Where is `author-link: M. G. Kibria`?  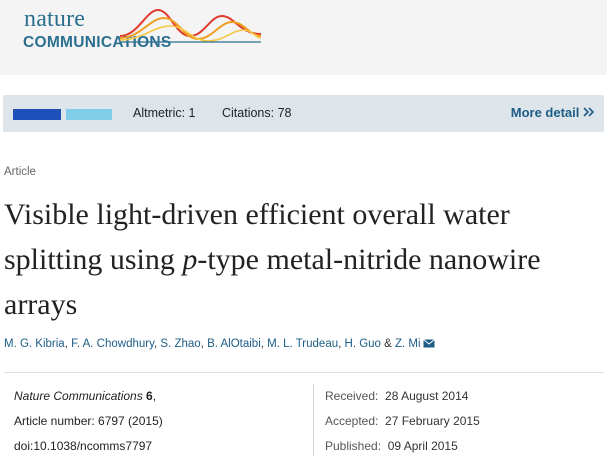
author-link: M. G. Kibria is located at coordinates (34, 344).